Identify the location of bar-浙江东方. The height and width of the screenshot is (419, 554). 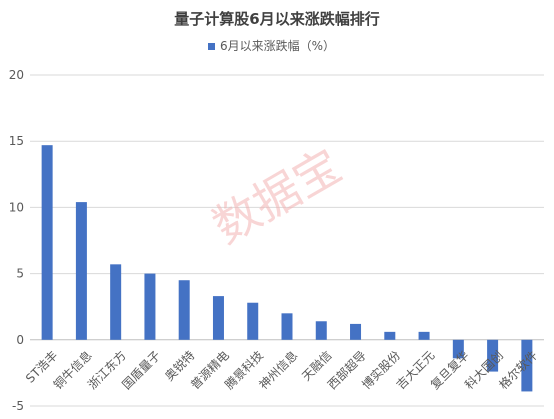
(116, 302).